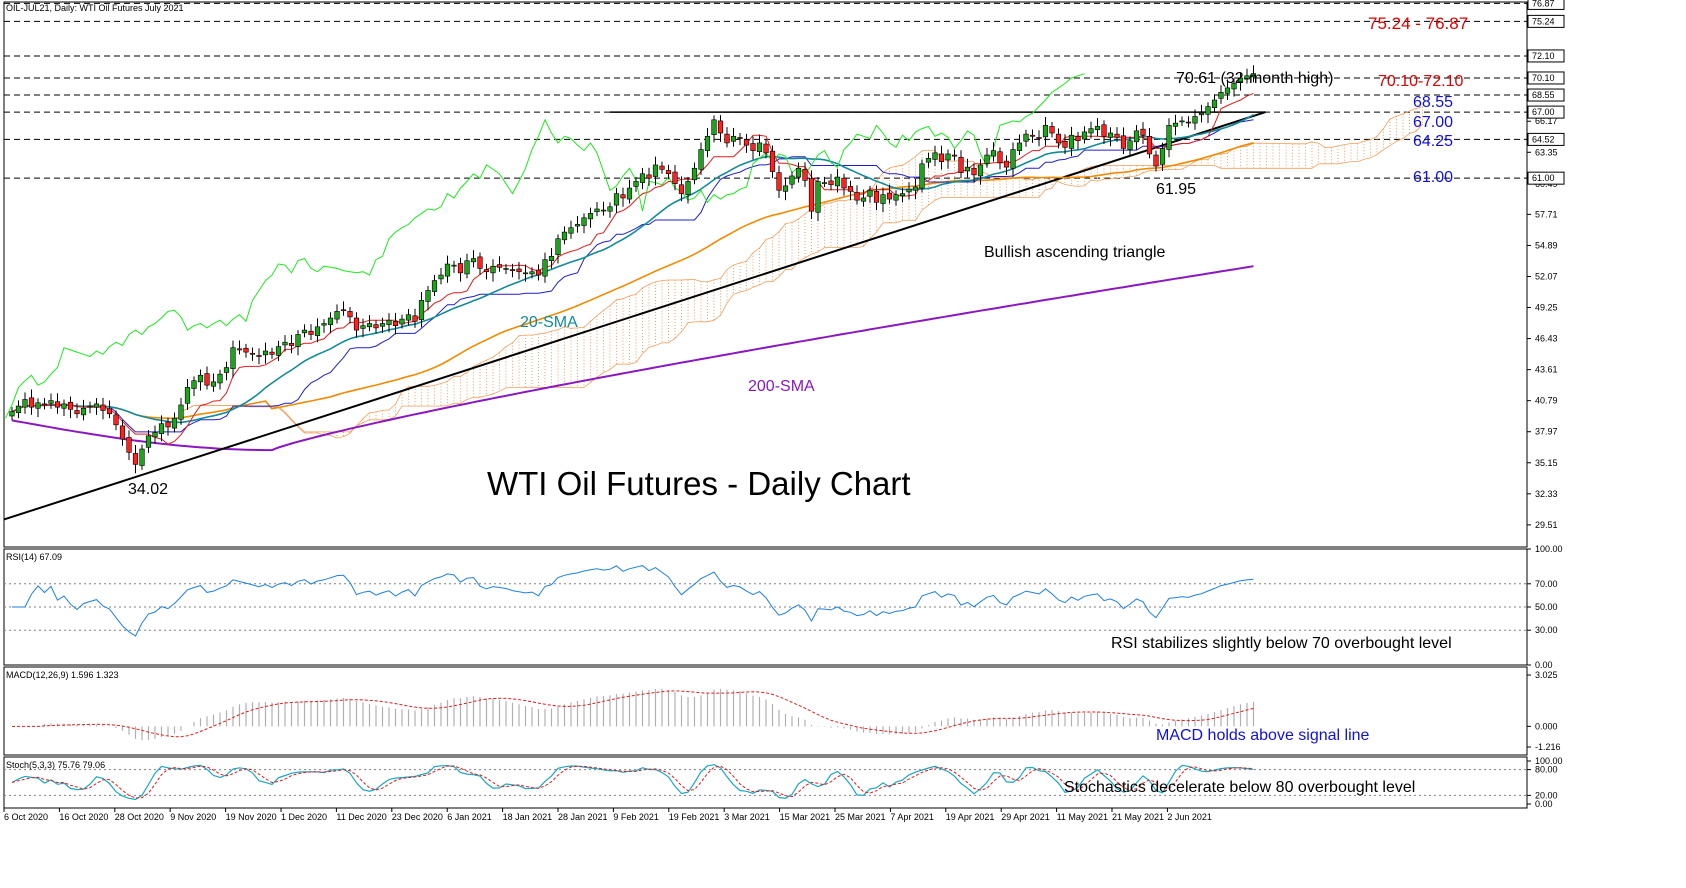  What do you see at coordinates (469, 817) in the screenshot?
I see `x-tick-label: 6 Jan 2021` at bounding box center [469, 817].